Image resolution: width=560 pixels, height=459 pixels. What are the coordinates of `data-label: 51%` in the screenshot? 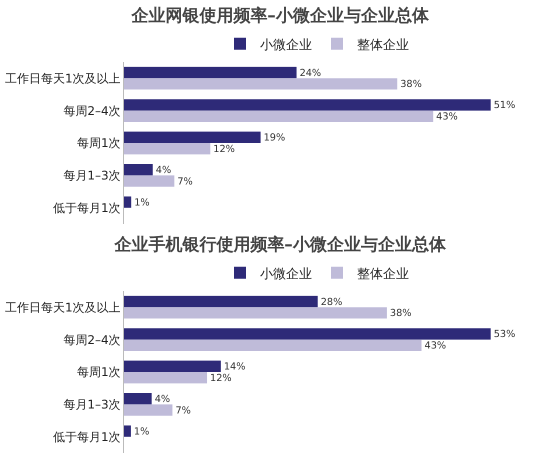 It's located at (505, 106).